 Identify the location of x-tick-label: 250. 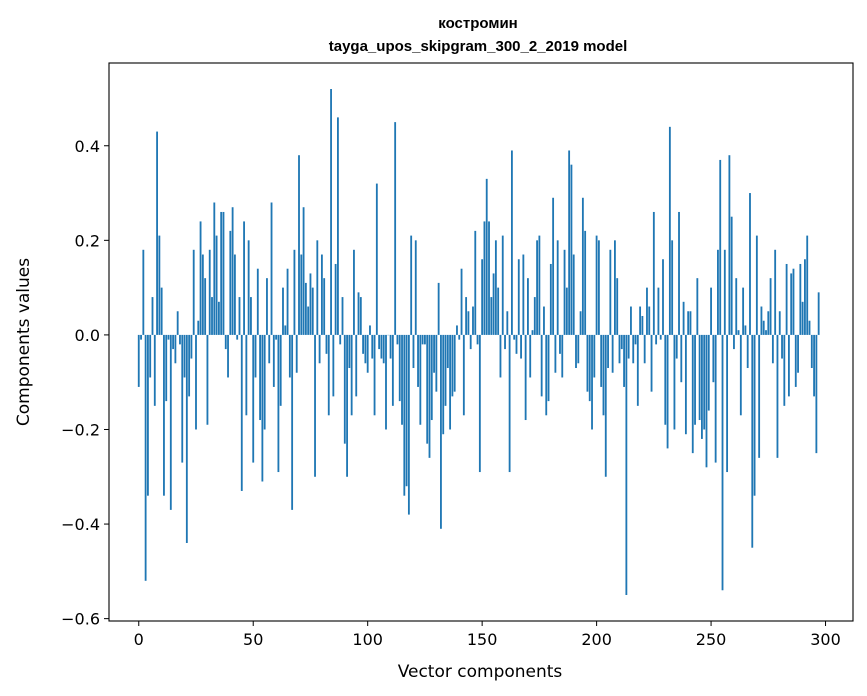
(711, 639).